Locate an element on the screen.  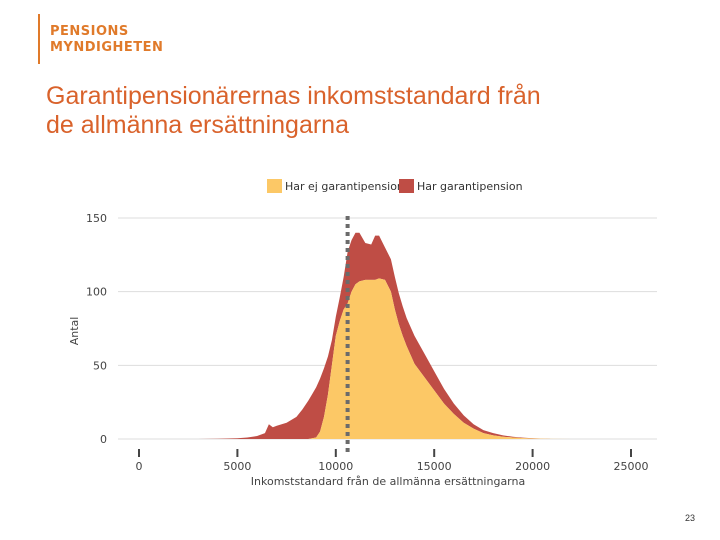
y-tick-label: 100 is located at coordinates (96, 292).